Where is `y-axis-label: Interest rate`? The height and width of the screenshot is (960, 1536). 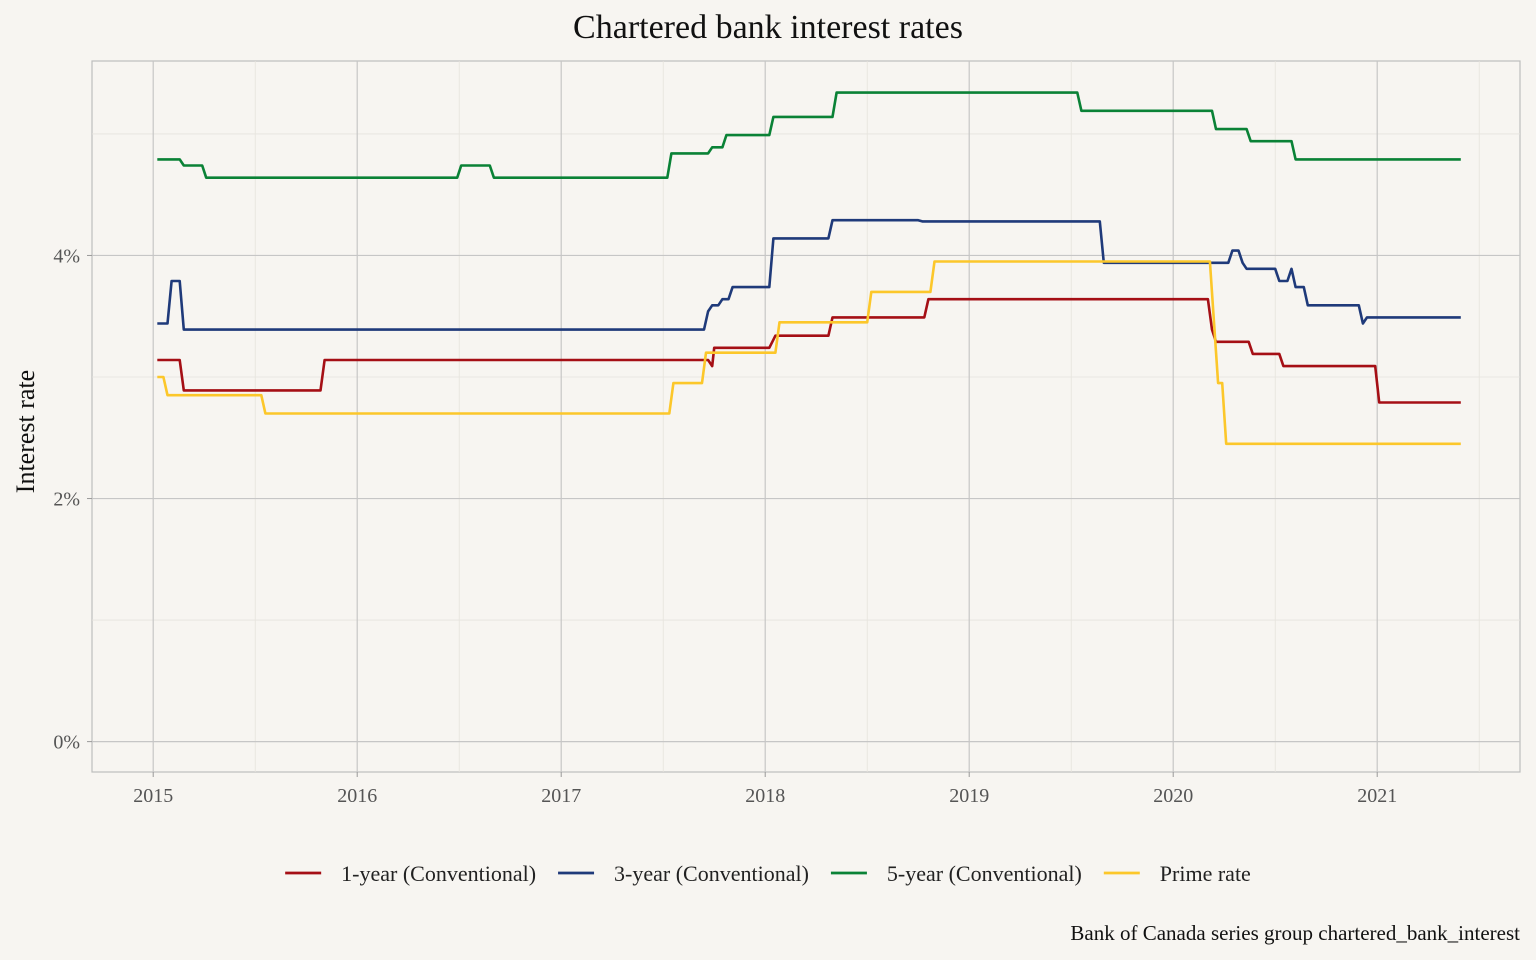 y-axis-label: Interest rate is located at coordinates (25, 431).